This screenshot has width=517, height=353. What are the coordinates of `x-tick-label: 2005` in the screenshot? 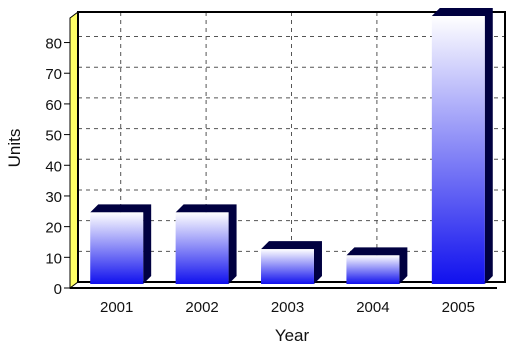 It's located at (458, 307).